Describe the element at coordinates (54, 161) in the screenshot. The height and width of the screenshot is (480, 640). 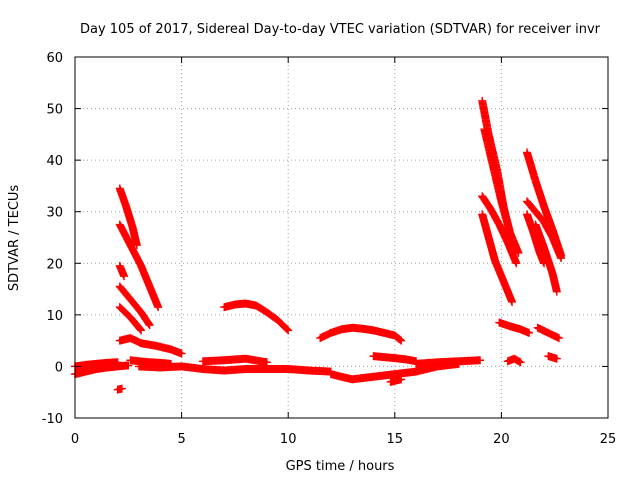
I see `y-tick-label: 40` at that location.